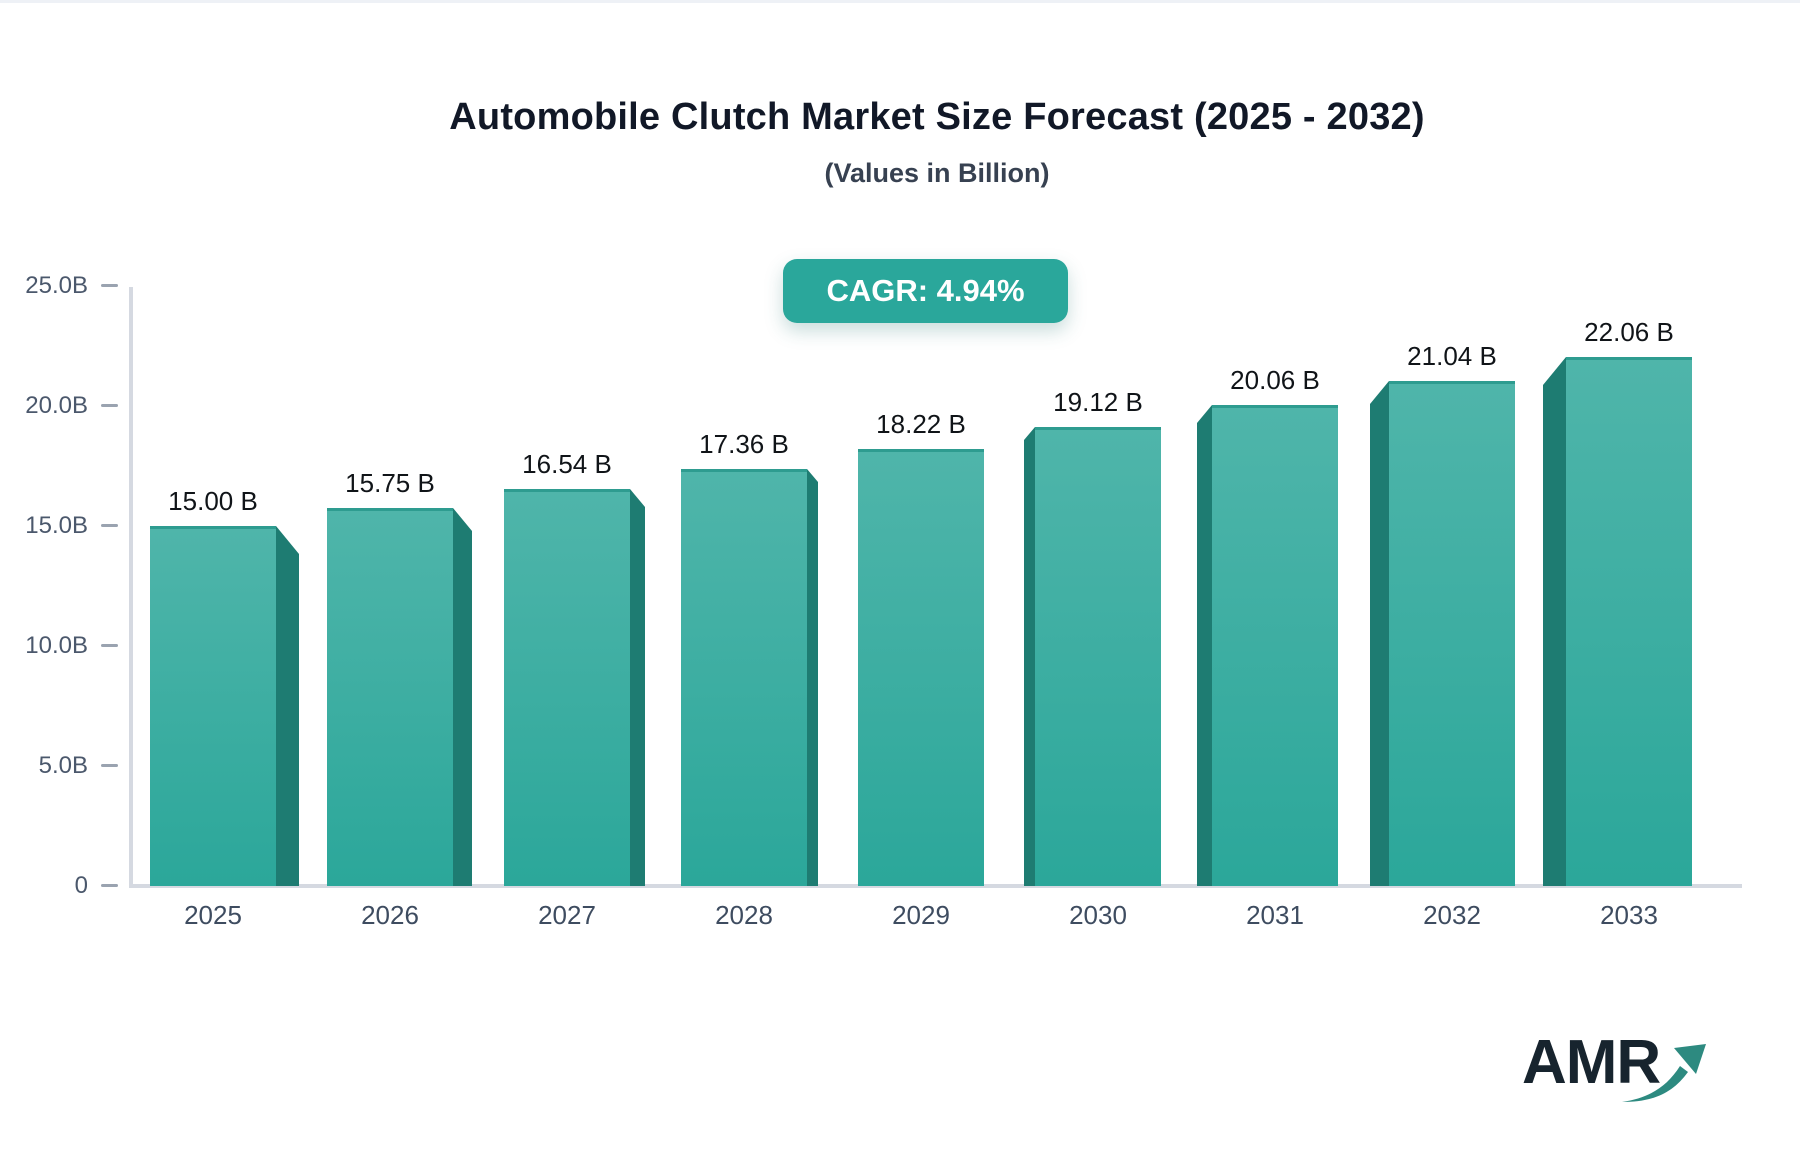 Image resolution: width=1800 pixels, height=1156 pixels. Describe the element at coordinates (744, 915) in the screenshot. I see `x-axis-label: 2028` at that location.